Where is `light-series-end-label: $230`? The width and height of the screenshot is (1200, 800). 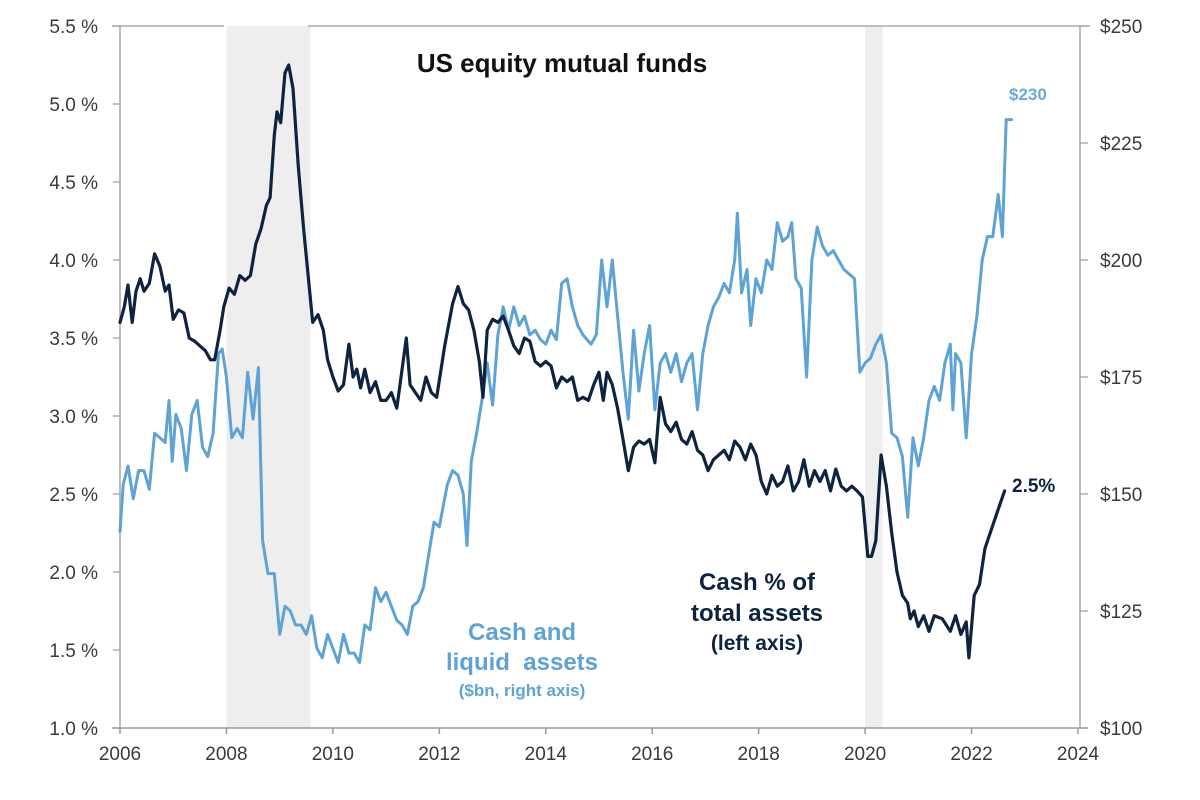 light-series-end-label: $230 is located at coordinates (1028, 94).